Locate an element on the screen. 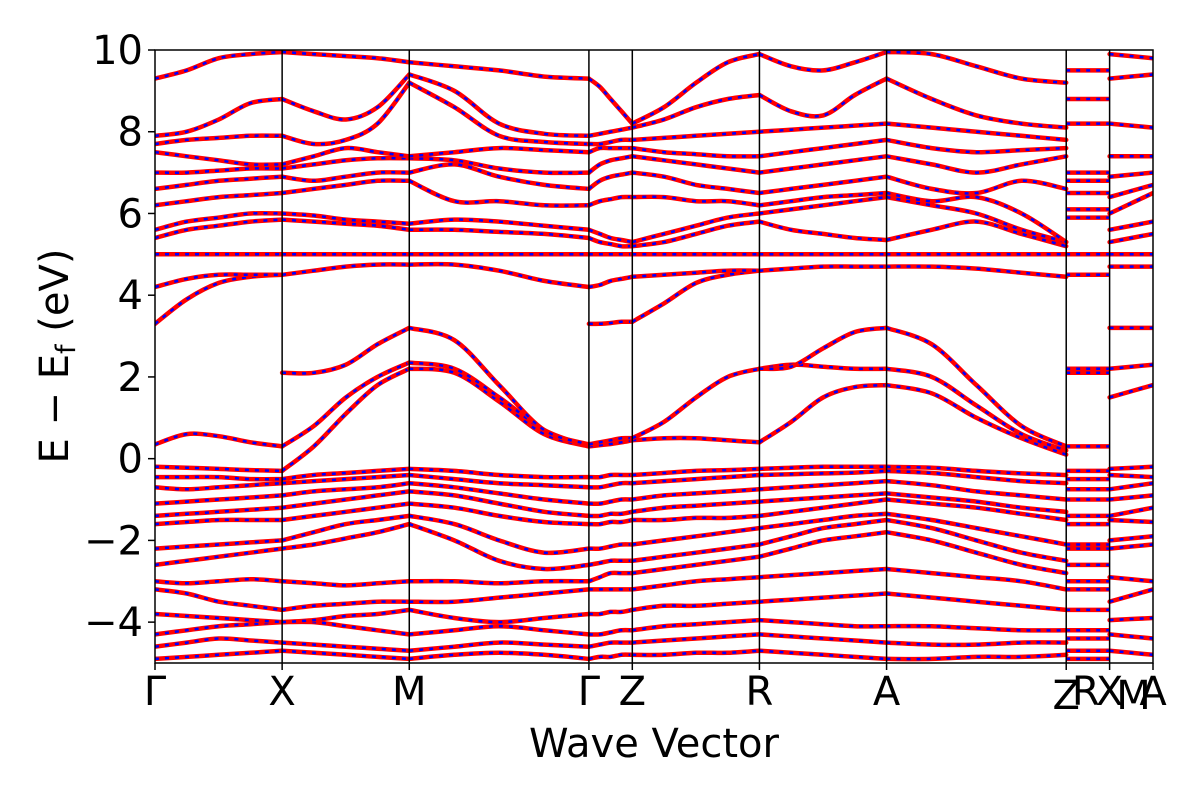 The height and width of the screenshot is (800, 1200). kpoint-label-7: Z is located at coordinates (1066, 696).